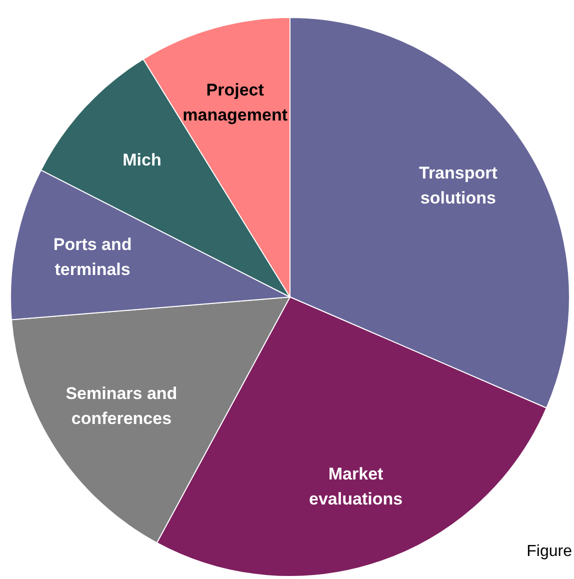 This screenshot has width=574, height=579. I want to click on slice-label: Ports and terminals, so click(92, 257).